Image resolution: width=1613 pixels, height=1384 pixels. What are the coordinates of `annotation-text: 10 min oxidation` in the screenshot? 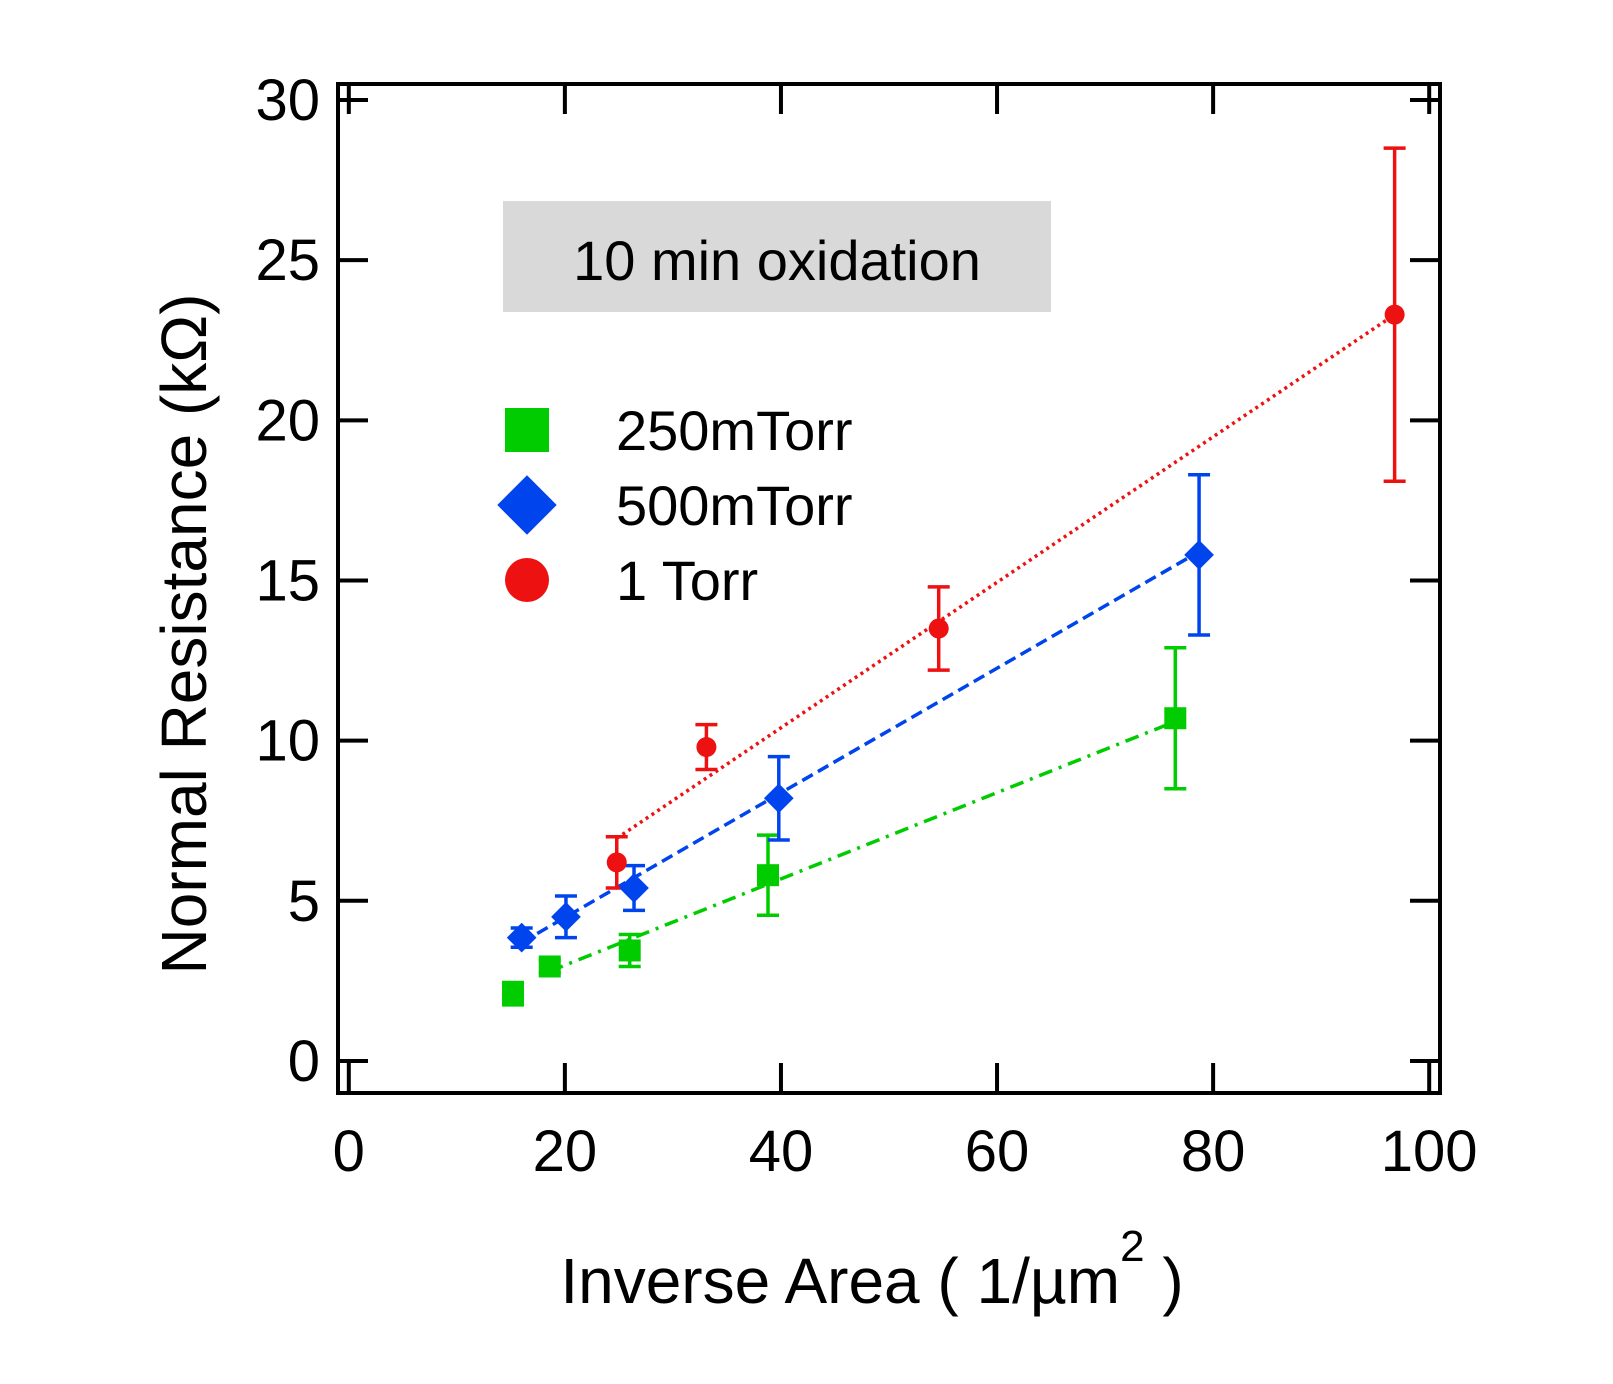 It's located at (777, 260).